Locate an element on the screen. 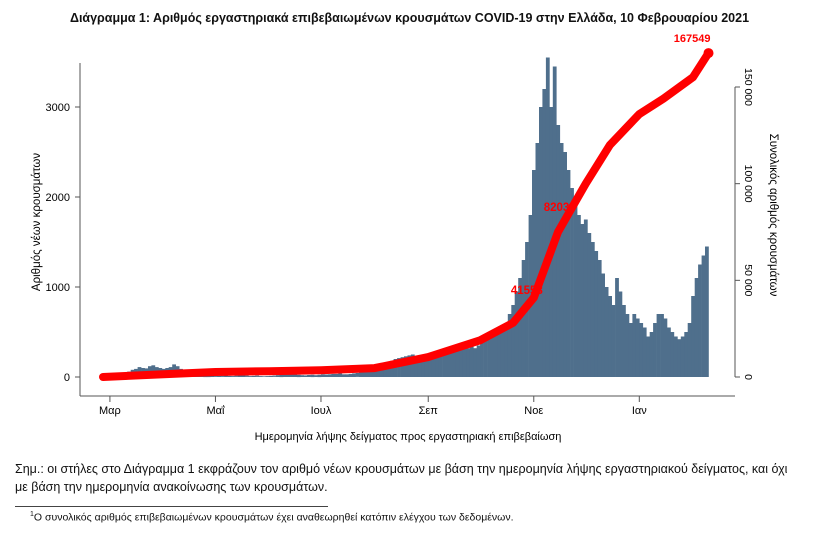 This screenshot has height=536, width=819. annotation-label: 82033 is located at coordinates (560, 208).